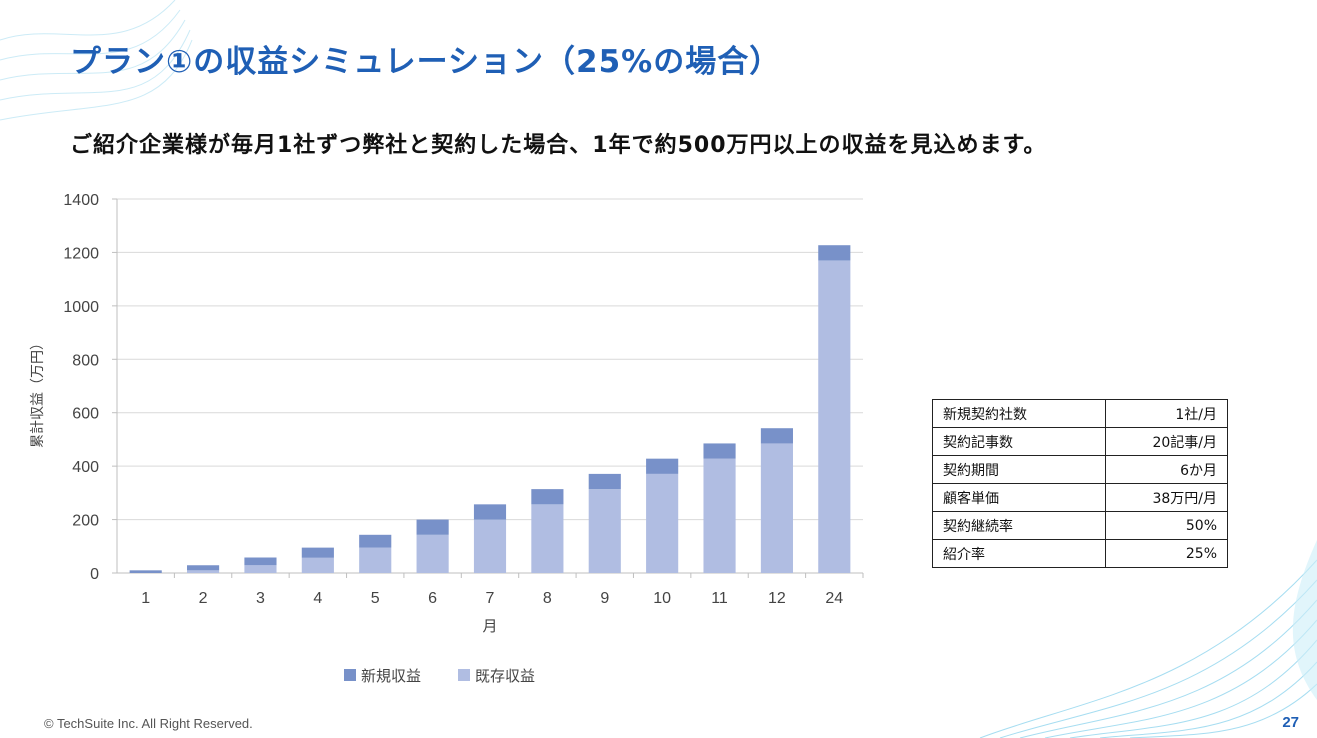 This screenshot has height=738, width=1317. What do you see at coordinates (432, 598) in the screenshot?
I see `x-tick-label: 6` at bounding box center [432, 598].